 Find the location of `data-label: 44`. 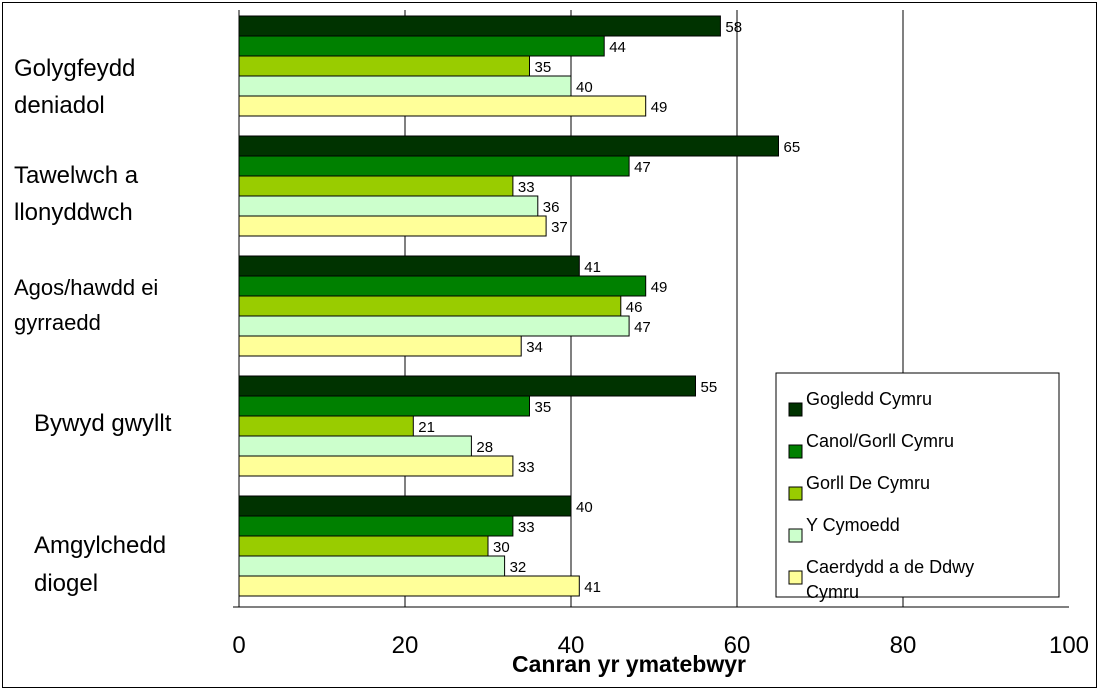

data-label: 44 is located at coordinates (617, 47).